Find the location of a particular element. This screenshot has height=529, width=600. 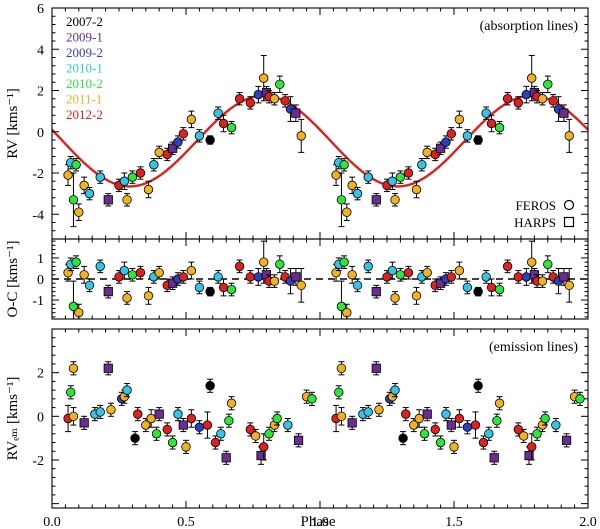

legend-entry: 2012-2 is located at coordinates (84, 114).